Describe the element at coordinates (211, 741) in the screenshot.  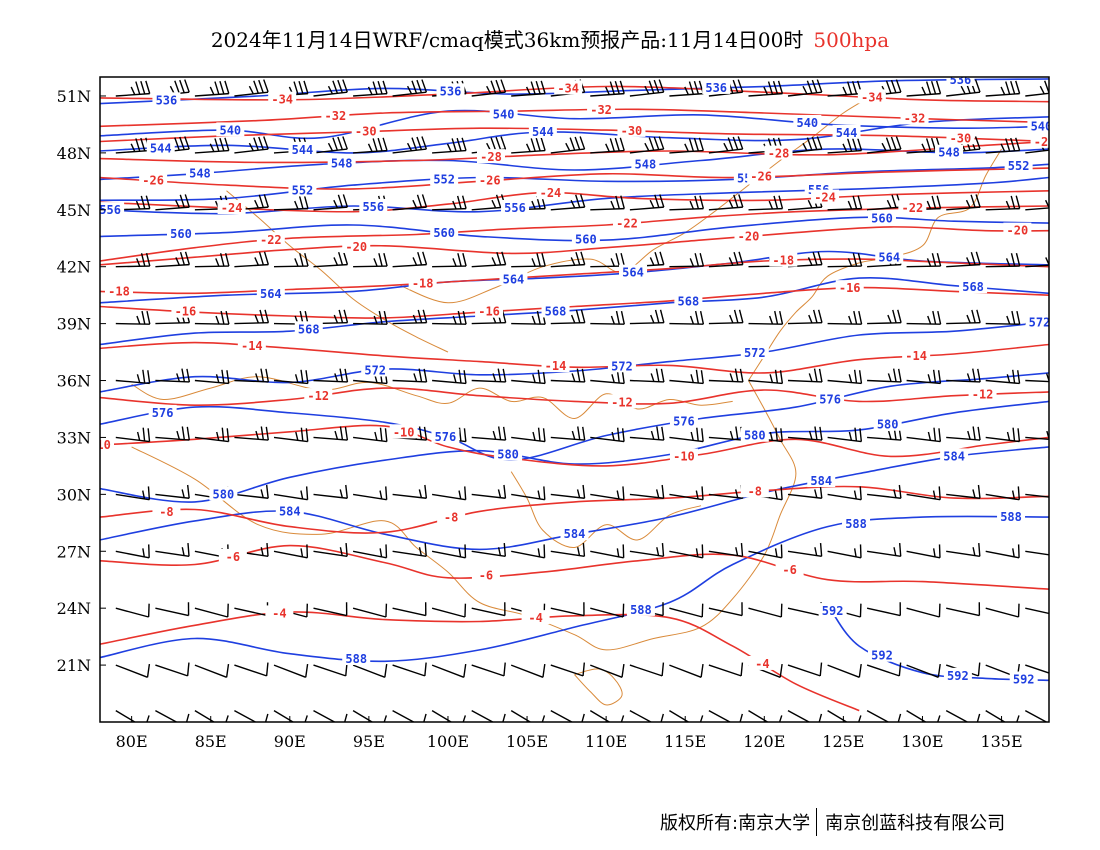
I see `lon-tick-label: 85E` at that location.